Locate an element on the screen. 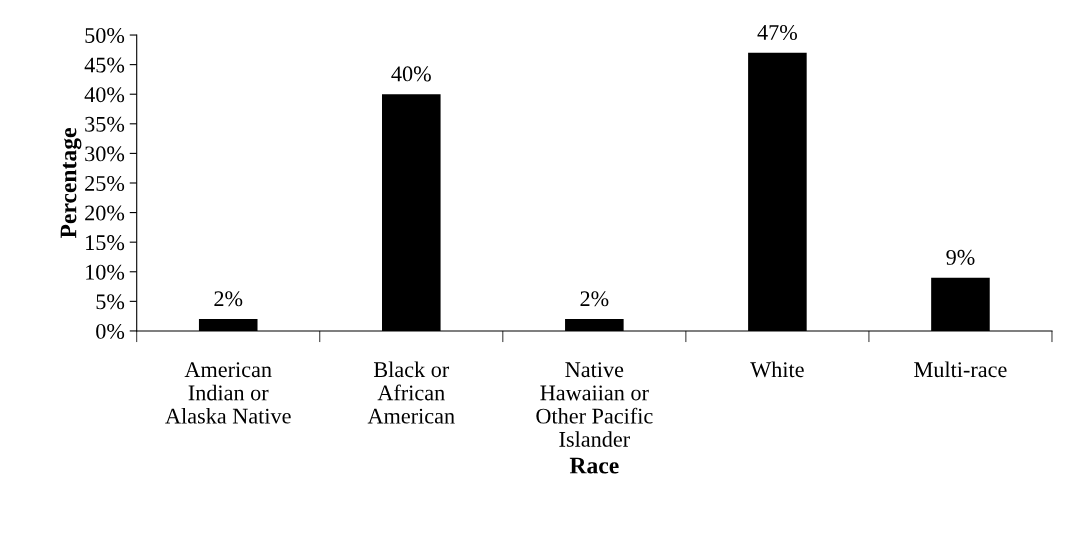 The image size is (1068, 539). x-tick-label: Native Hawaiian or Other Pacific Islander is located at coordinates (594, 404).